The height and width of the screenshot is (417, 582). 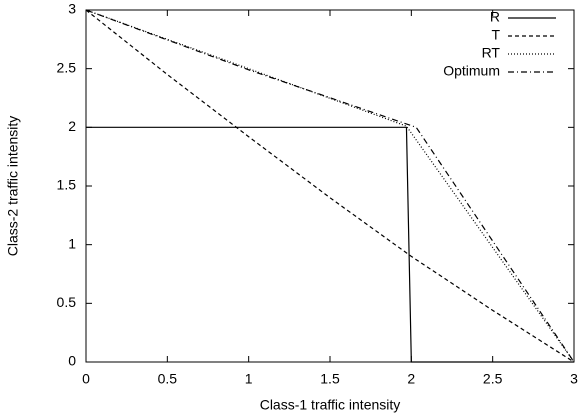 I want to click on y-tick-label: 1.5, so click(x=67, y=185).